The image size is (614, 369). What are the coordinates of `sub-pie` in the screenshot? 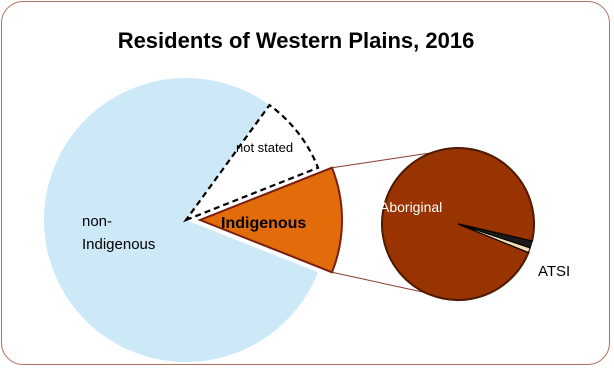 It's located at (458, 224).